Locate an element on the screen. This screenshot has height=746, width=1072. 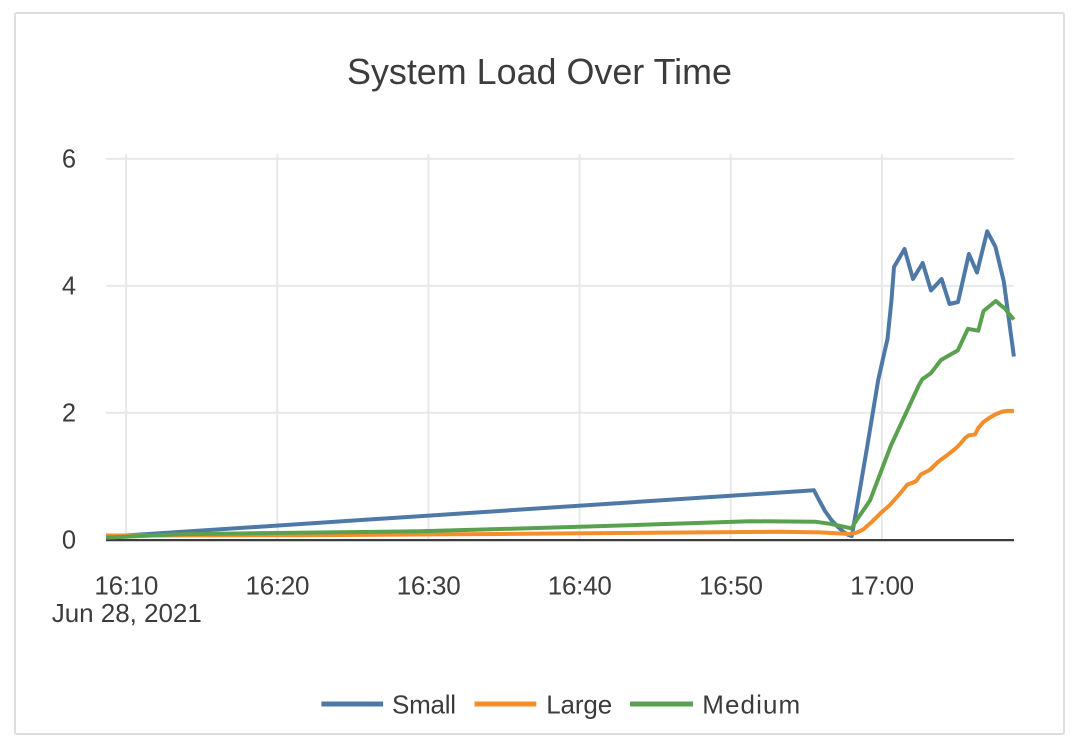
svg-text: System Load Over Time is located at coordinates (539, 71).